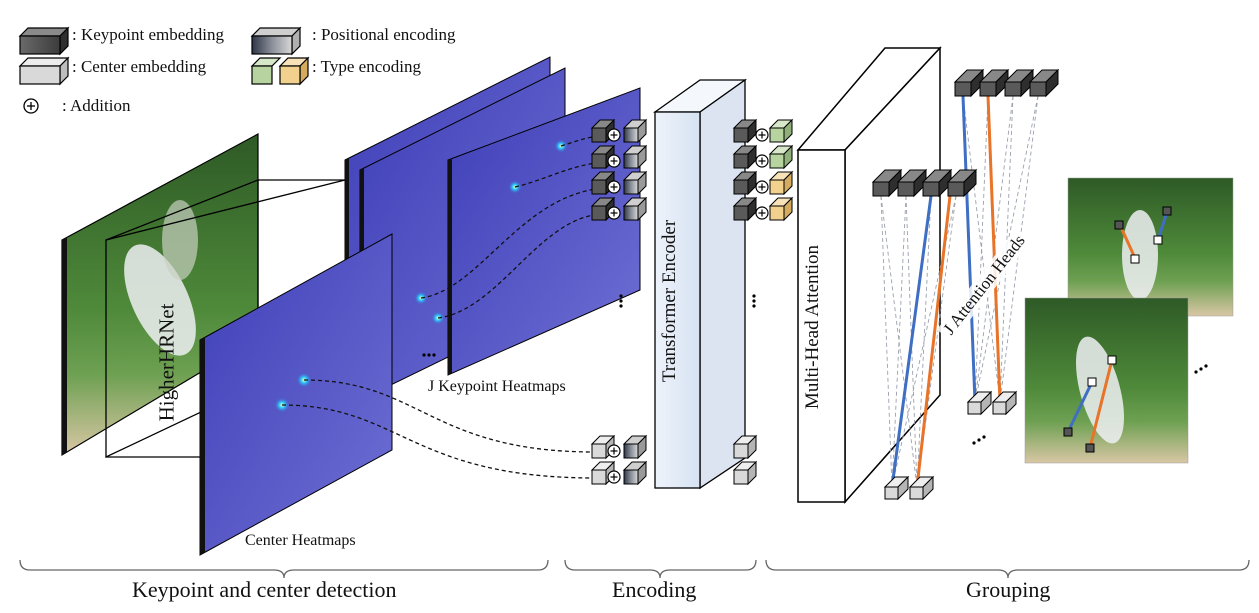  Describe the element at coordinates (1106, 380) in the screenshot. I see `output-image-front` at that location.